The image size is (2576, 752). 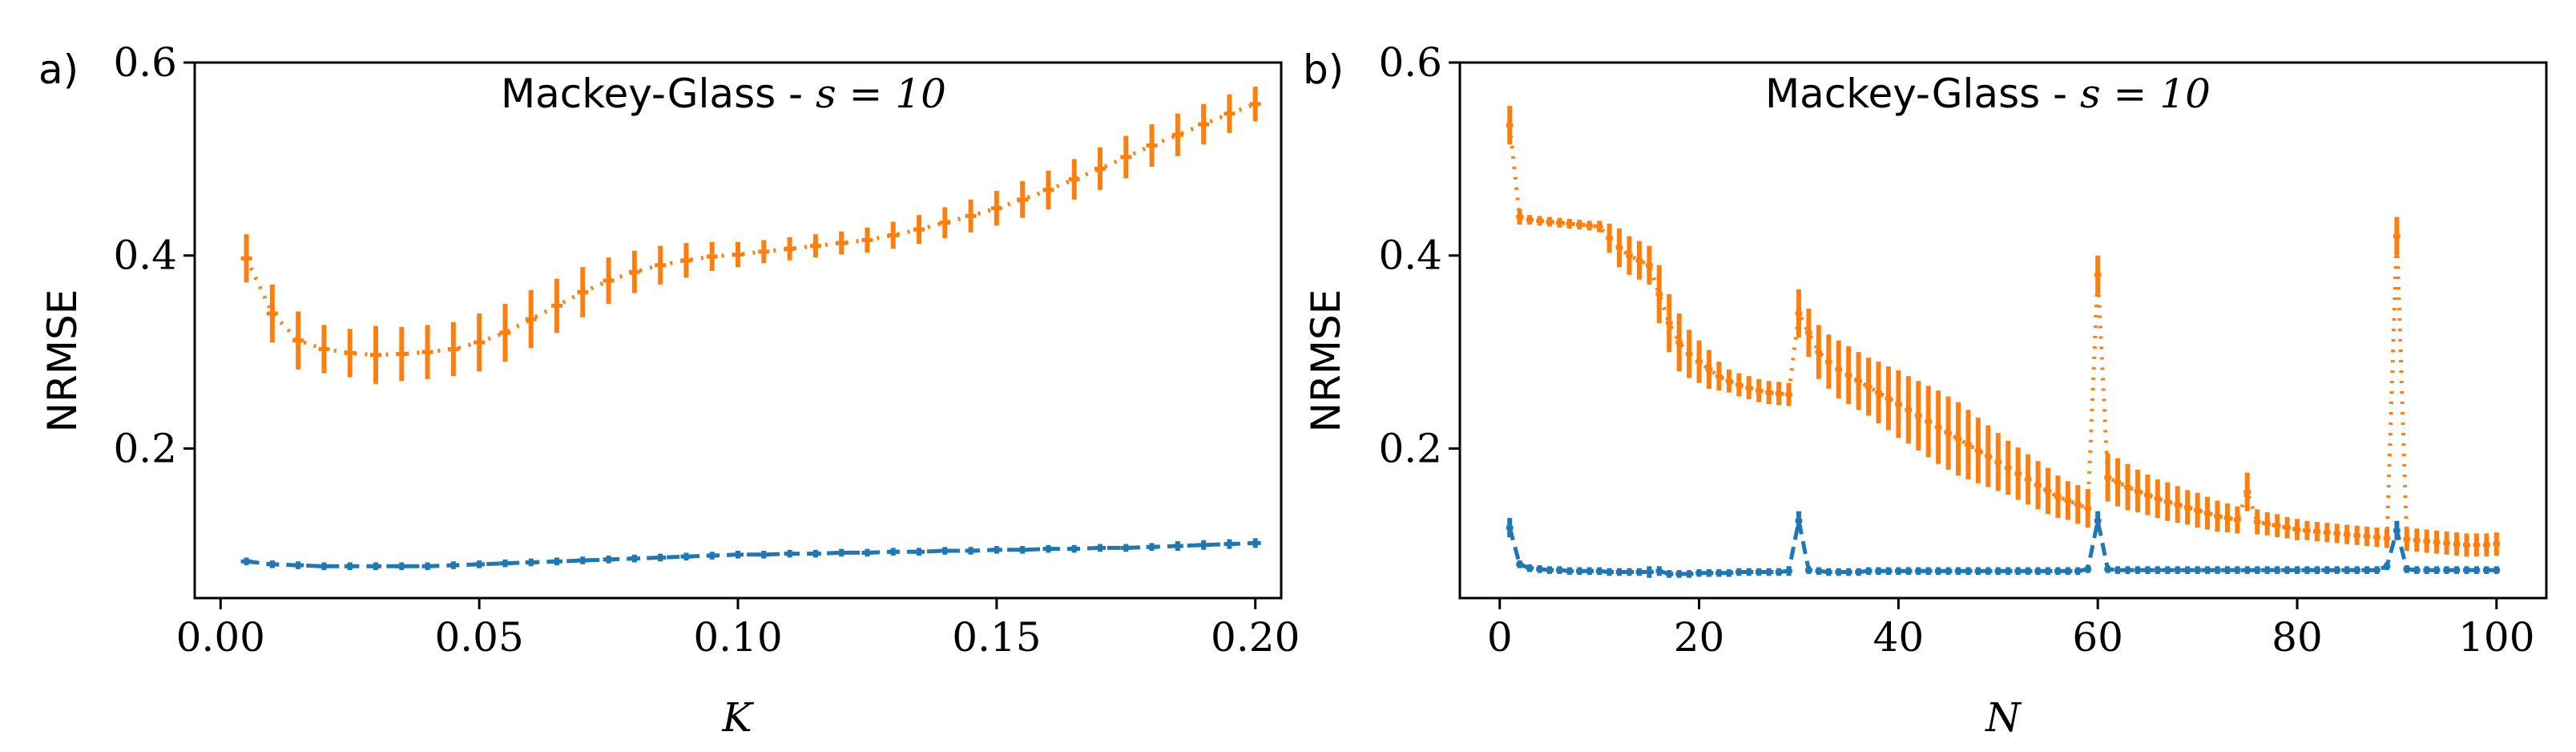 What do you see at coordinates (996, 637) in the screenshot?
I see `x-tick-label: 0.15` at bounding box center [996, 637].